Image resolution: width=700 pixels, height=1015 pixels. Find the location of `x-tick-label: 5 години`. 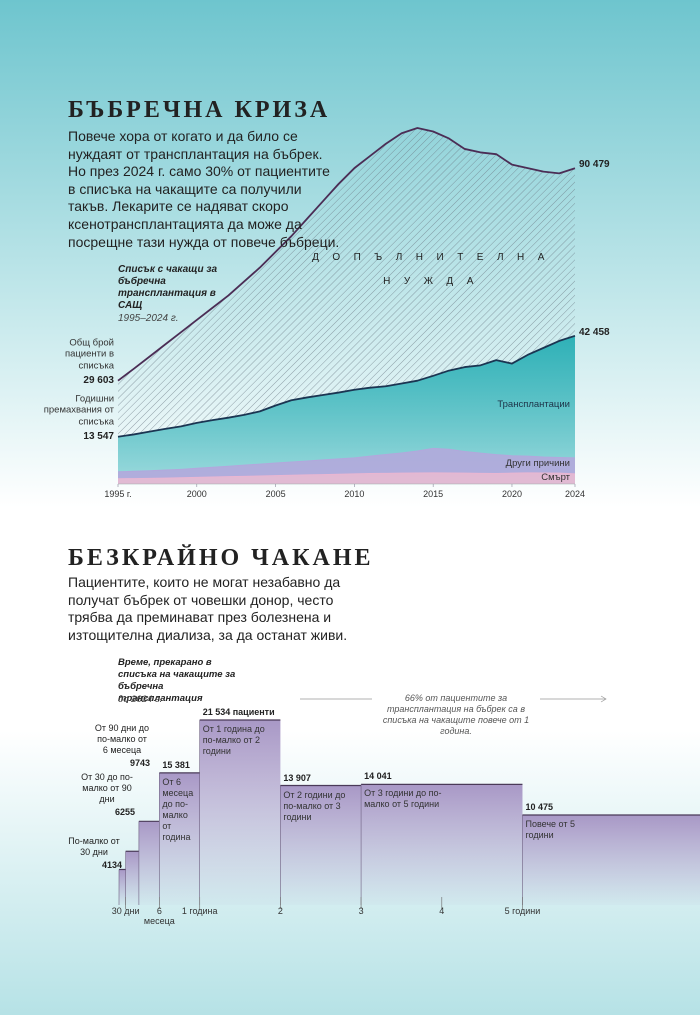

x-tick-label: 5 години is located at coordinates (522, 911).